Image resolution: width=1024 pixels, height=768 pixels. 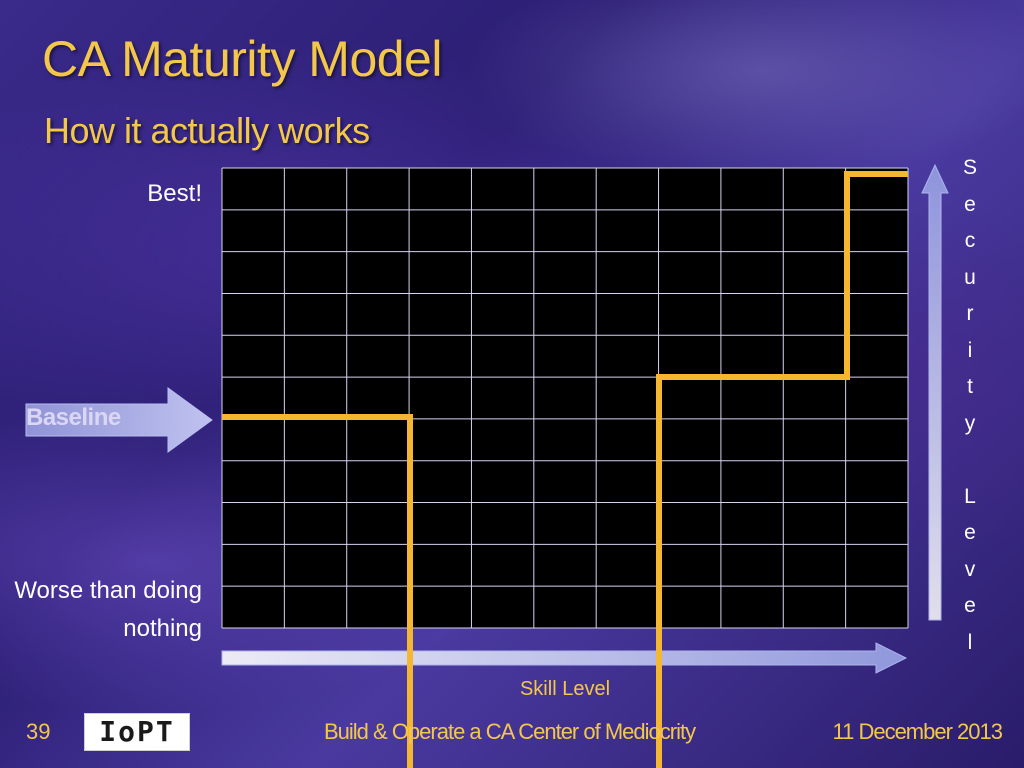 What do you see at coordinates (970, 313) in the screenshot?
I see `y-axis-title-letter: r` at bounding box center [970, 313].